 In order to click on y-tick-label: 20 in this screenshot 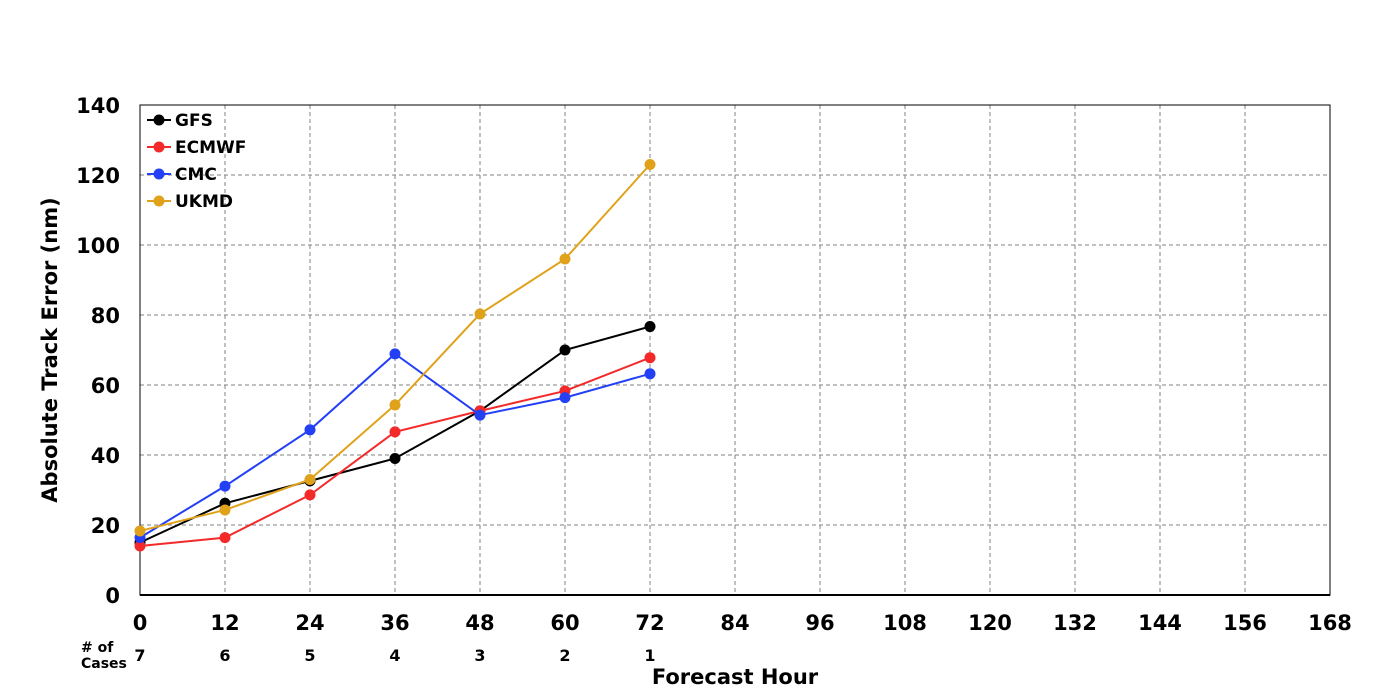, I will do `click(105, 526)`.